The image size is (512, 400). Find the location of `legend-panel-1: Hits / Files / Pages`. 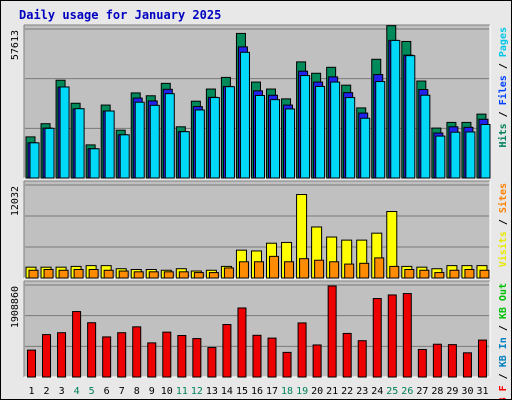

legend-panel-1: Hits / Files / Pages is located at coordinates (503, 87).